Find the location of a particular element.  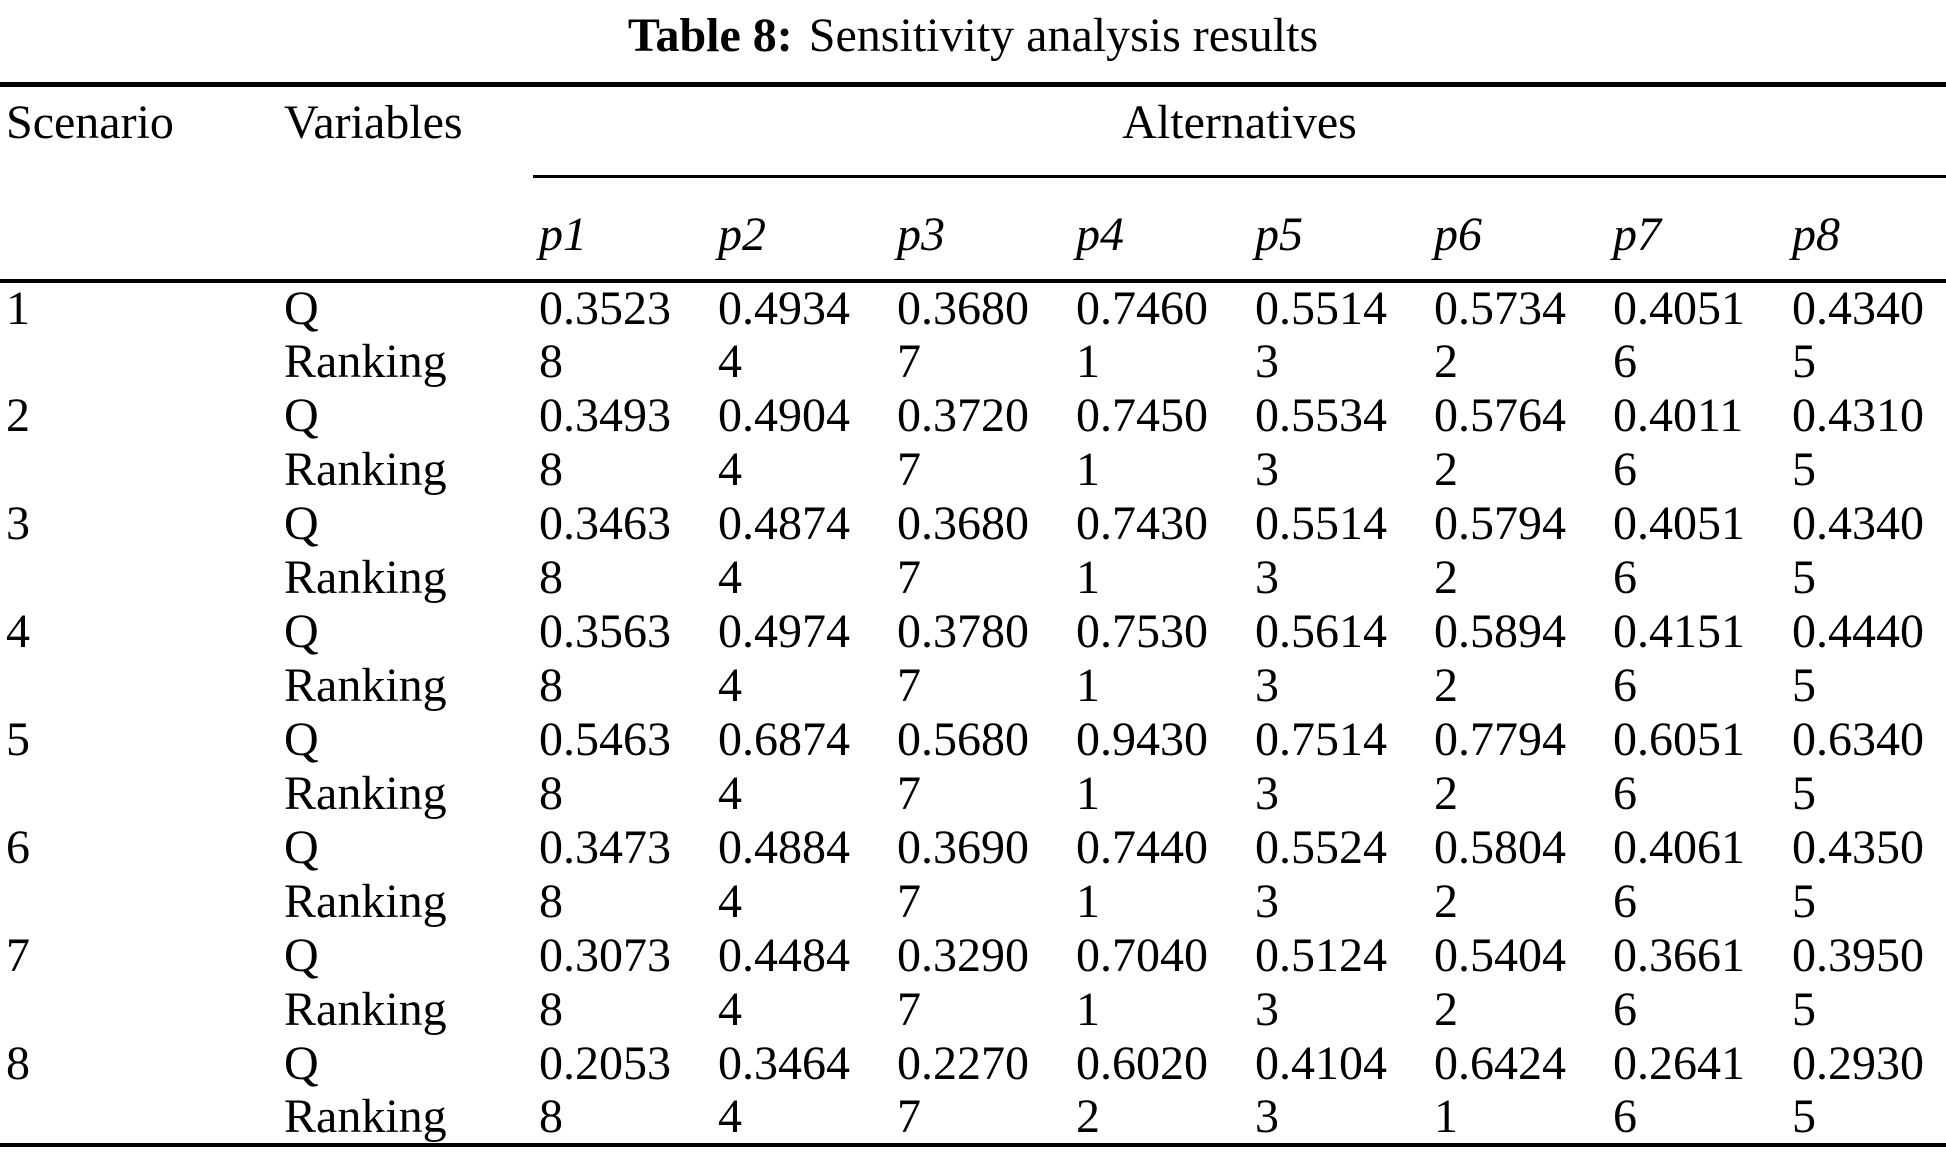

col-header-p5: p5 is located at coordinates (1338, 229).